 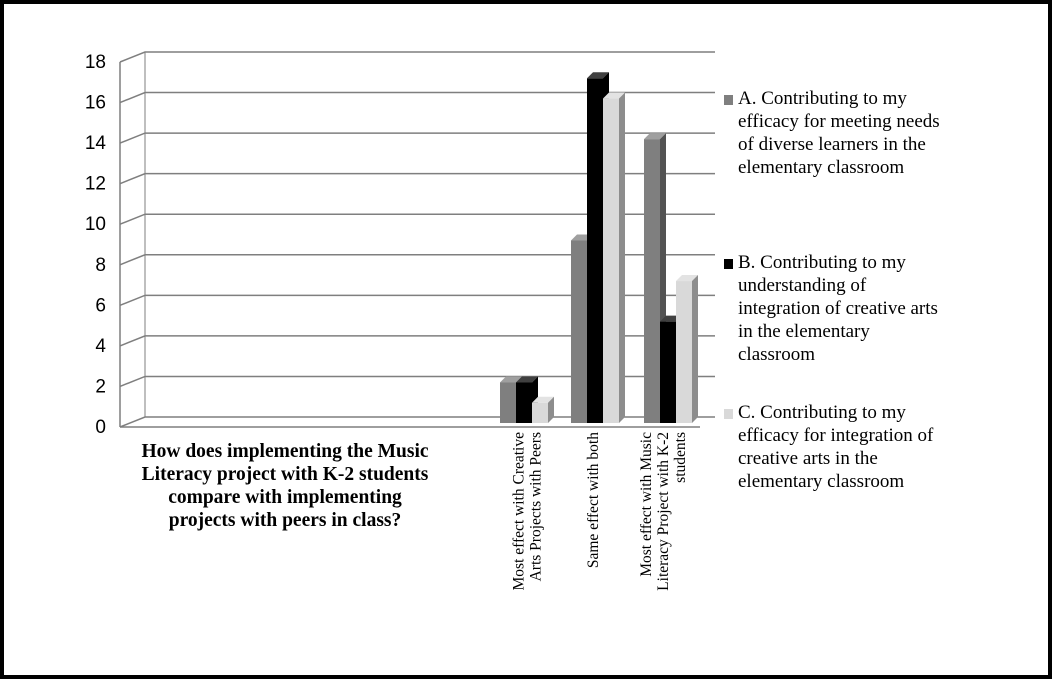 What do you see at coordinates (536, 506) in the screenshot?
I see `category-label: Arts Projects with Peers` at bounding box center [536, 506].